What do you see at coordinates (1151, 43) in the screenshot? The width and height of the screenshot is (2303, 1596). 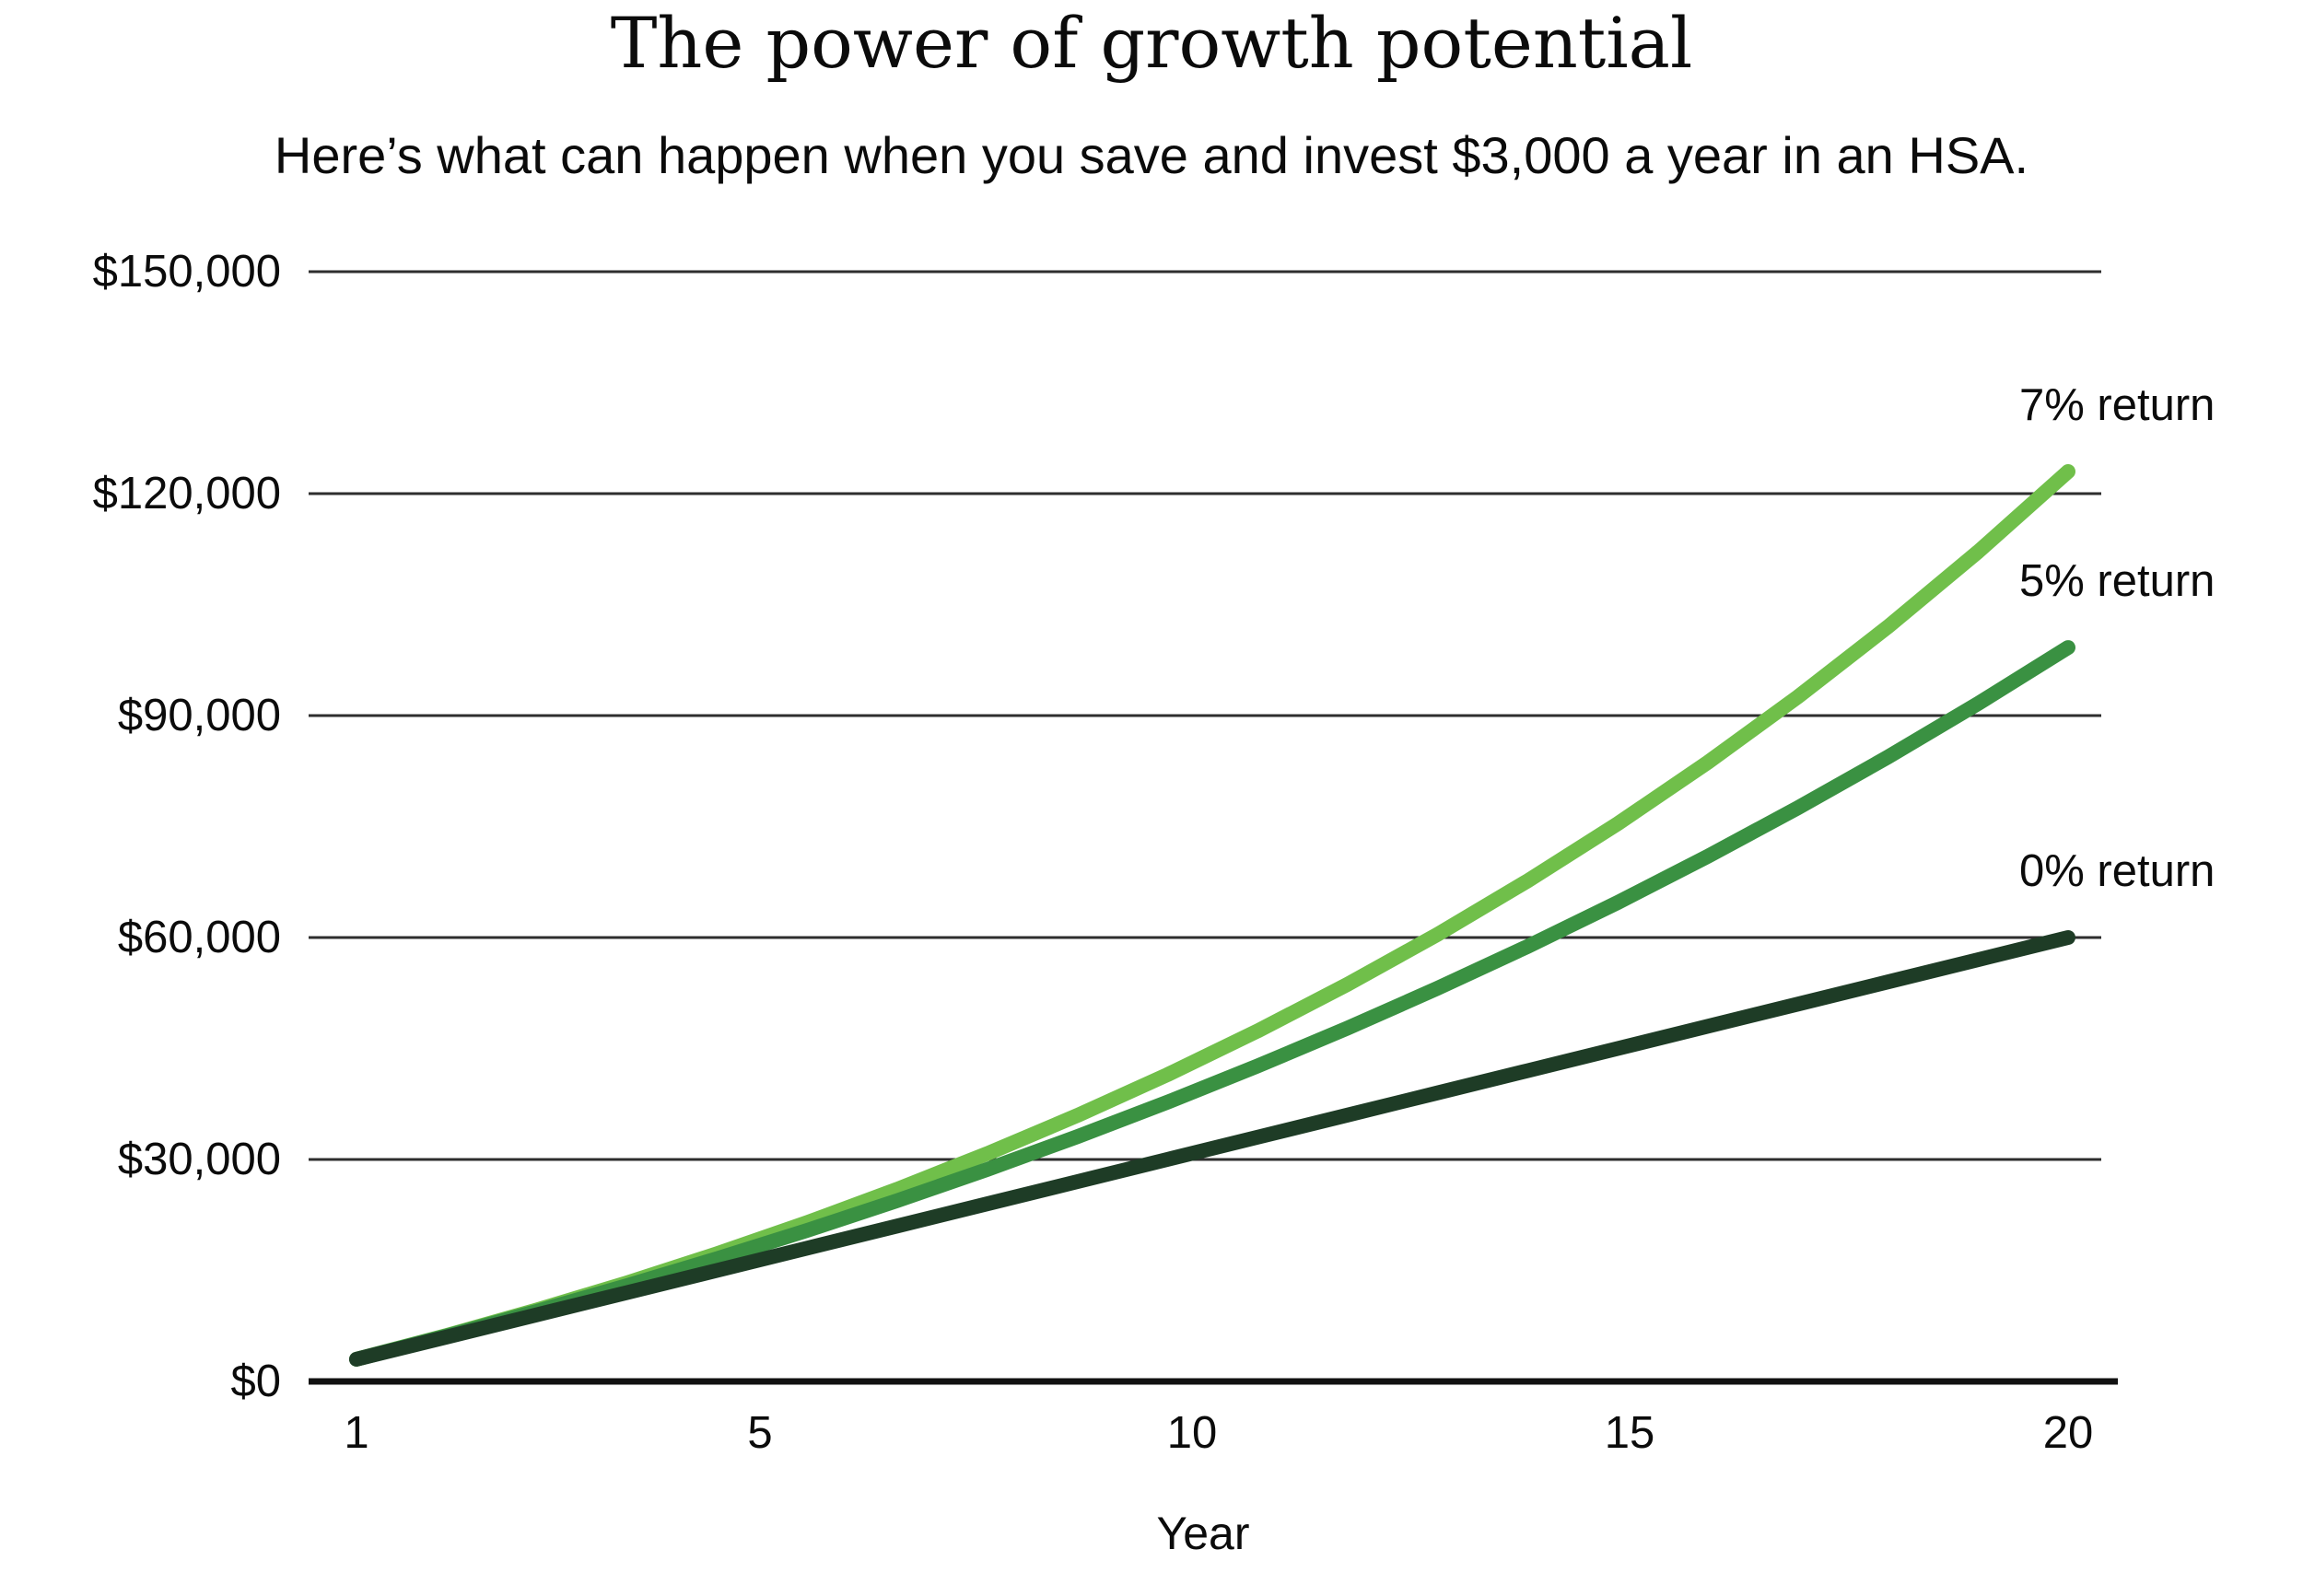 I see `chart-title: The power of growth potential` at bounding box center [1151, 43].